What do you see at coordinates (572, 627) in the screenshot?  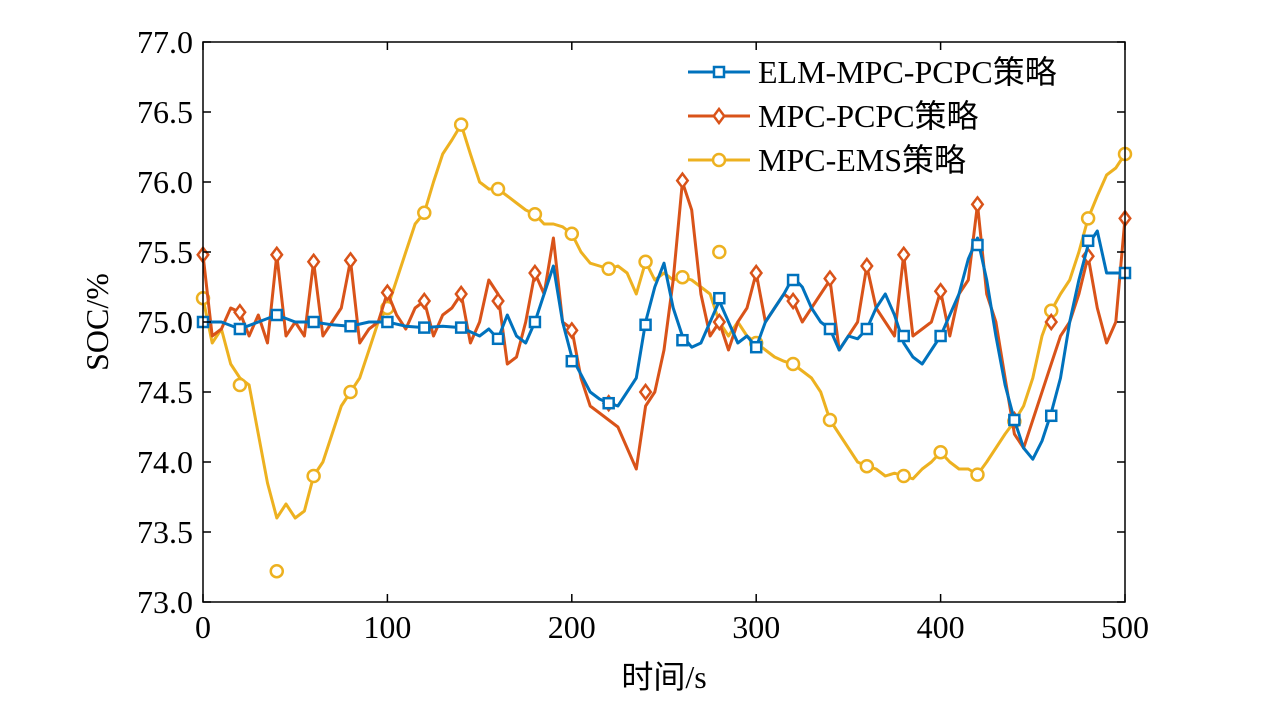 I see `x-tick-label: 200` at bounding box center [572, 627].